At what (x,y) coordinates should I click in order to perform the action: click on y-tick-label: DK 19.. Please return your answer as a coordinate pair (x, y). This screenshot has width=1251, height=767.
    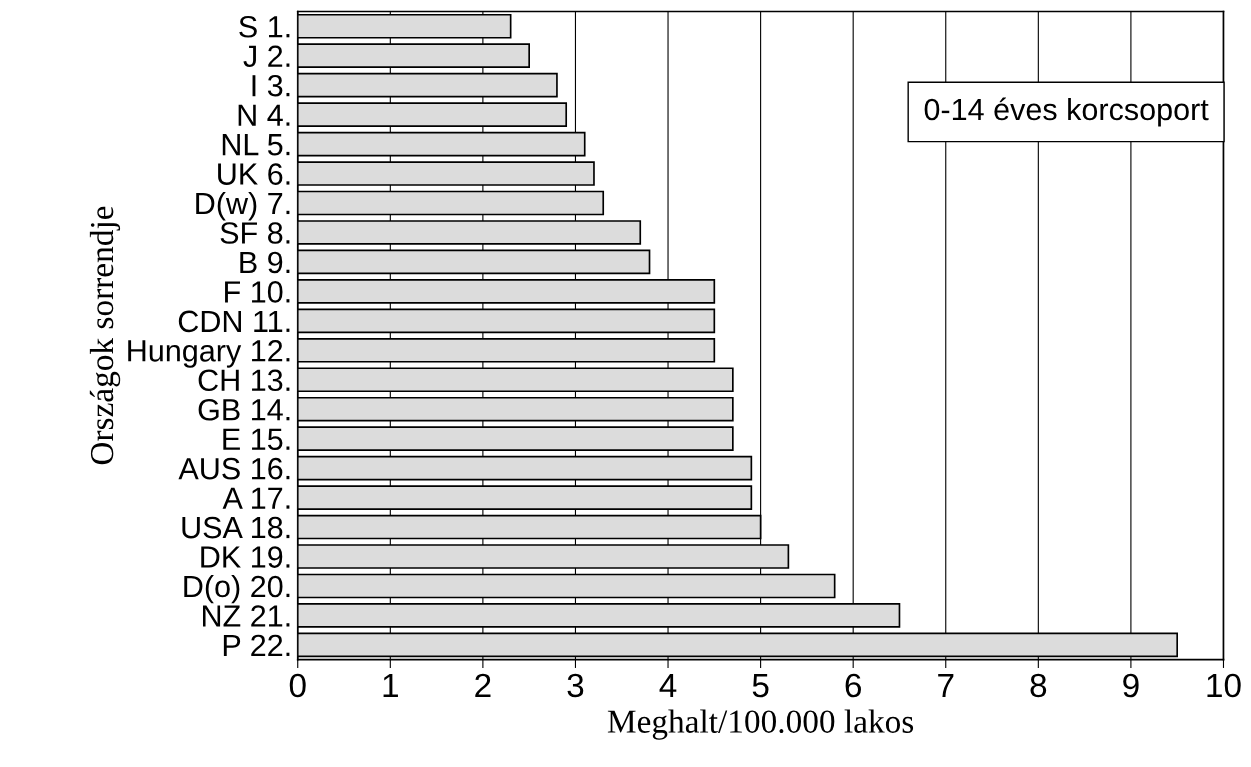
    Looking at the image, I should click on (245, 557).